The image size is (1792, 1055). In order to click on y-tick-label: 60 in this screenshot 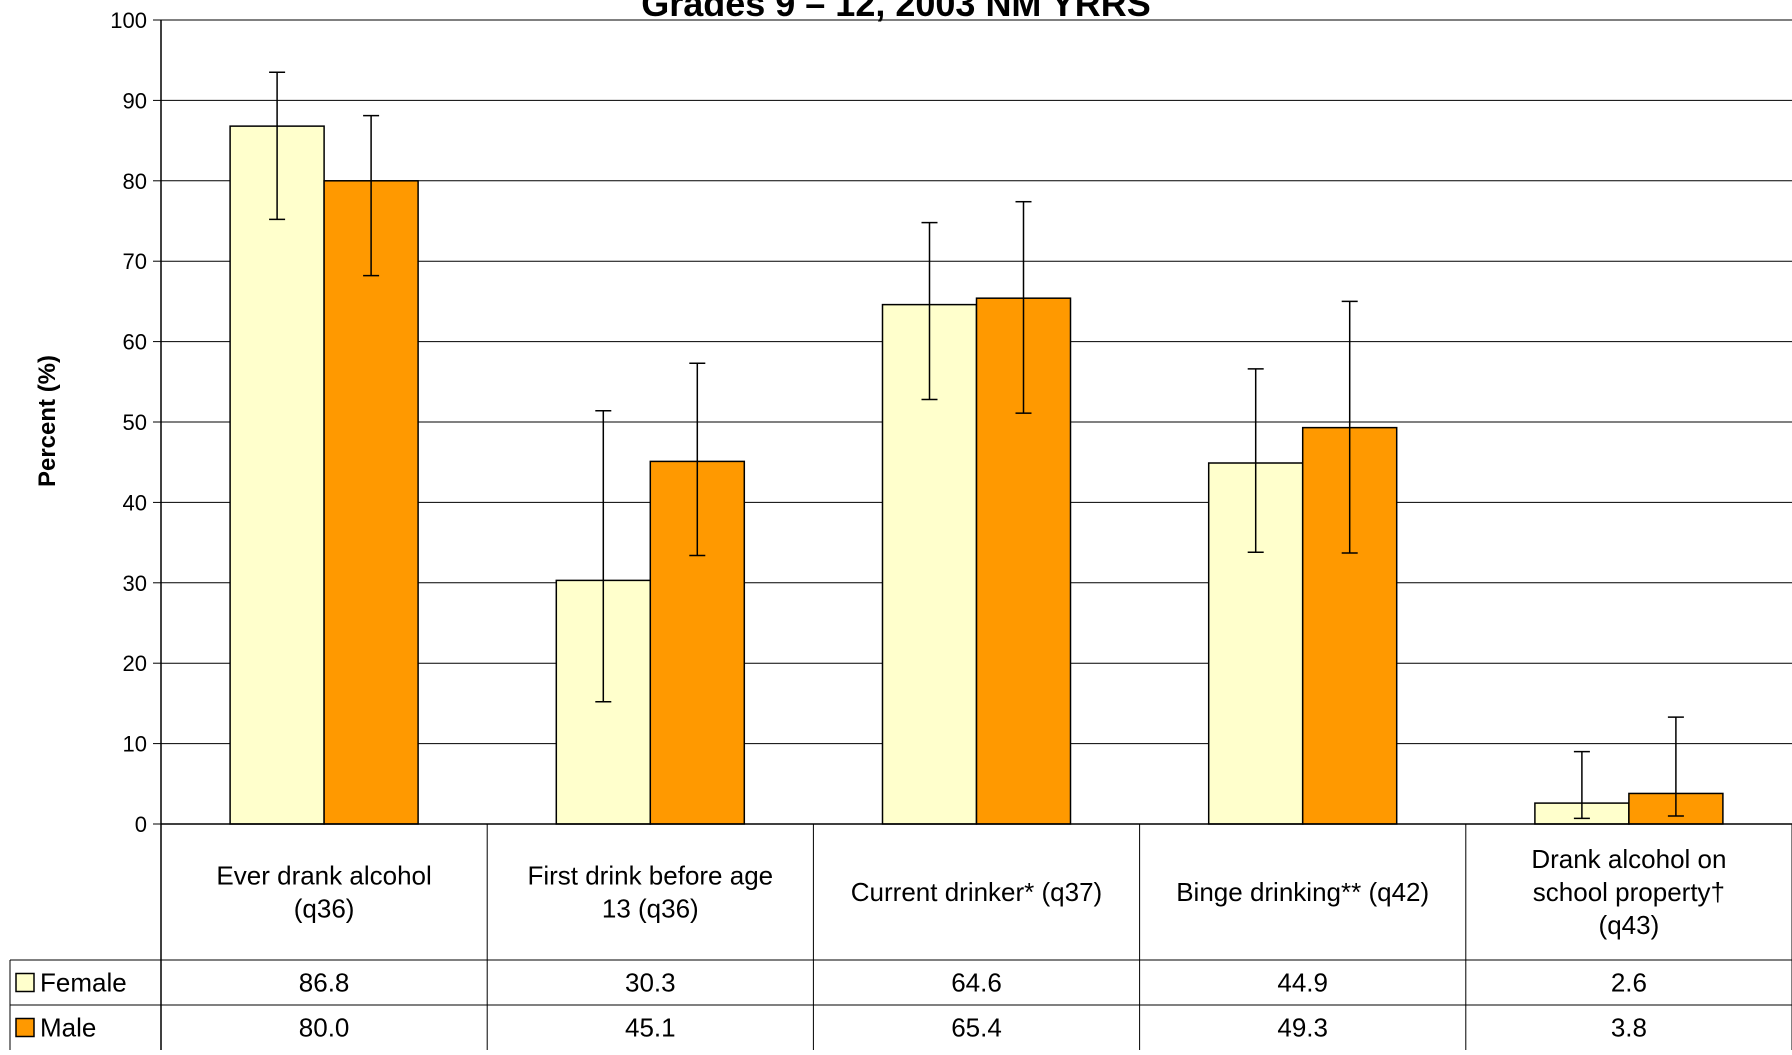, I will do `click(135, 342)`.